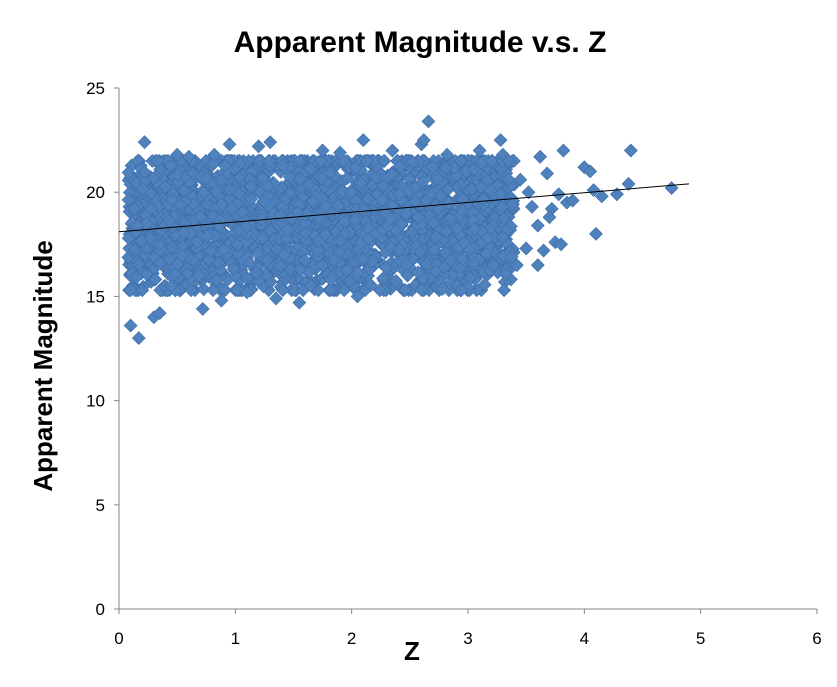 The width and height of the screenshot is (837, 687). What do you see at coordinates (467, 638) in the screenshot?
I see `x-tick-label: 3` at bounding box center [467, 638].